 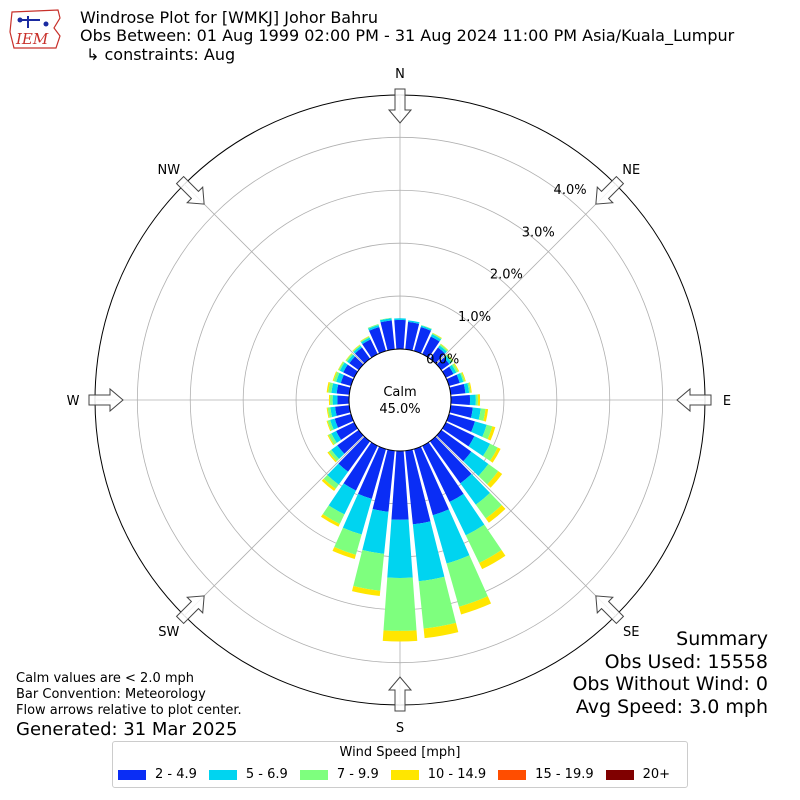 I want to click on constraints-text: ↳ constraints: Aug, so click(x=161, y=54).